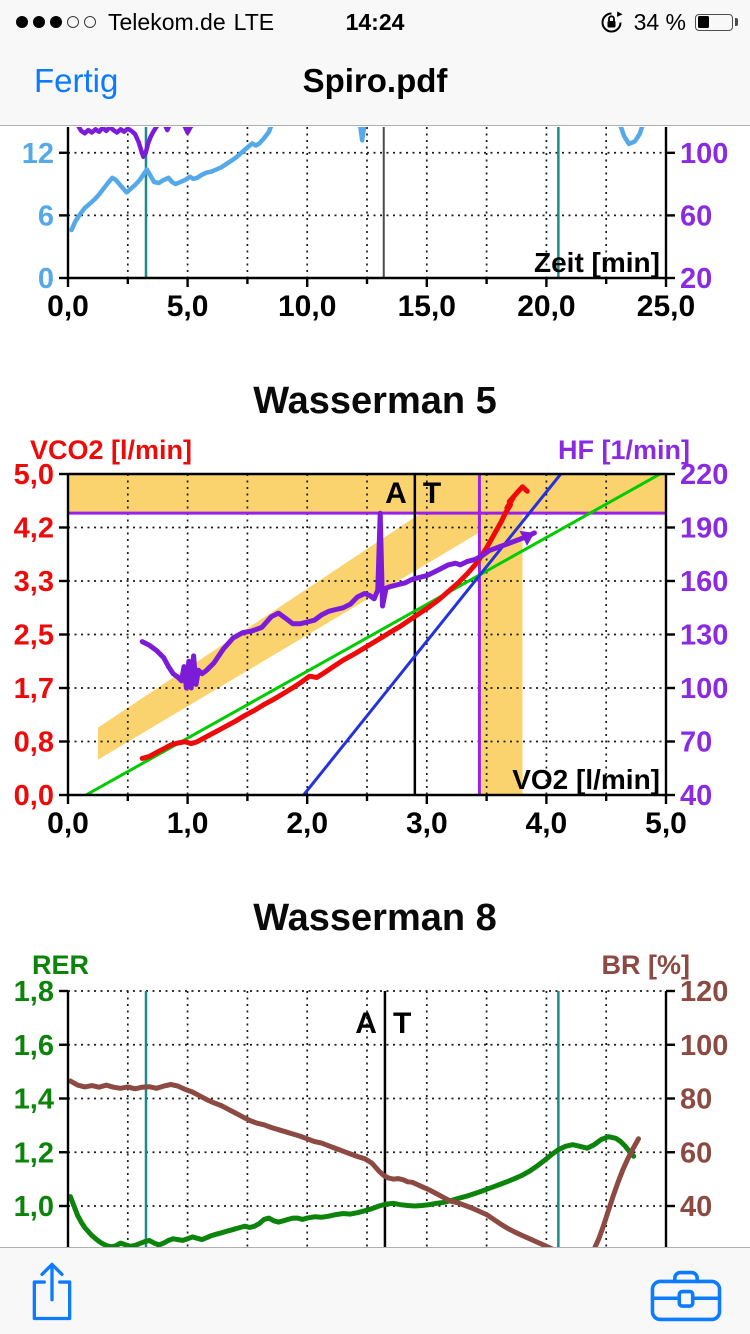  I want to click on right-tick-label: 220, so click(704, 475).